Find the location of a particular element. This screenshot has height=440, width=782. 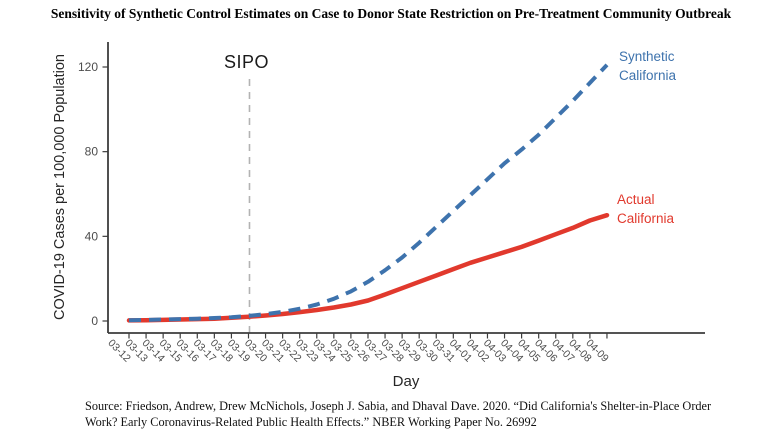

y-tick-label: 80 is located at coordinates (92, 152).